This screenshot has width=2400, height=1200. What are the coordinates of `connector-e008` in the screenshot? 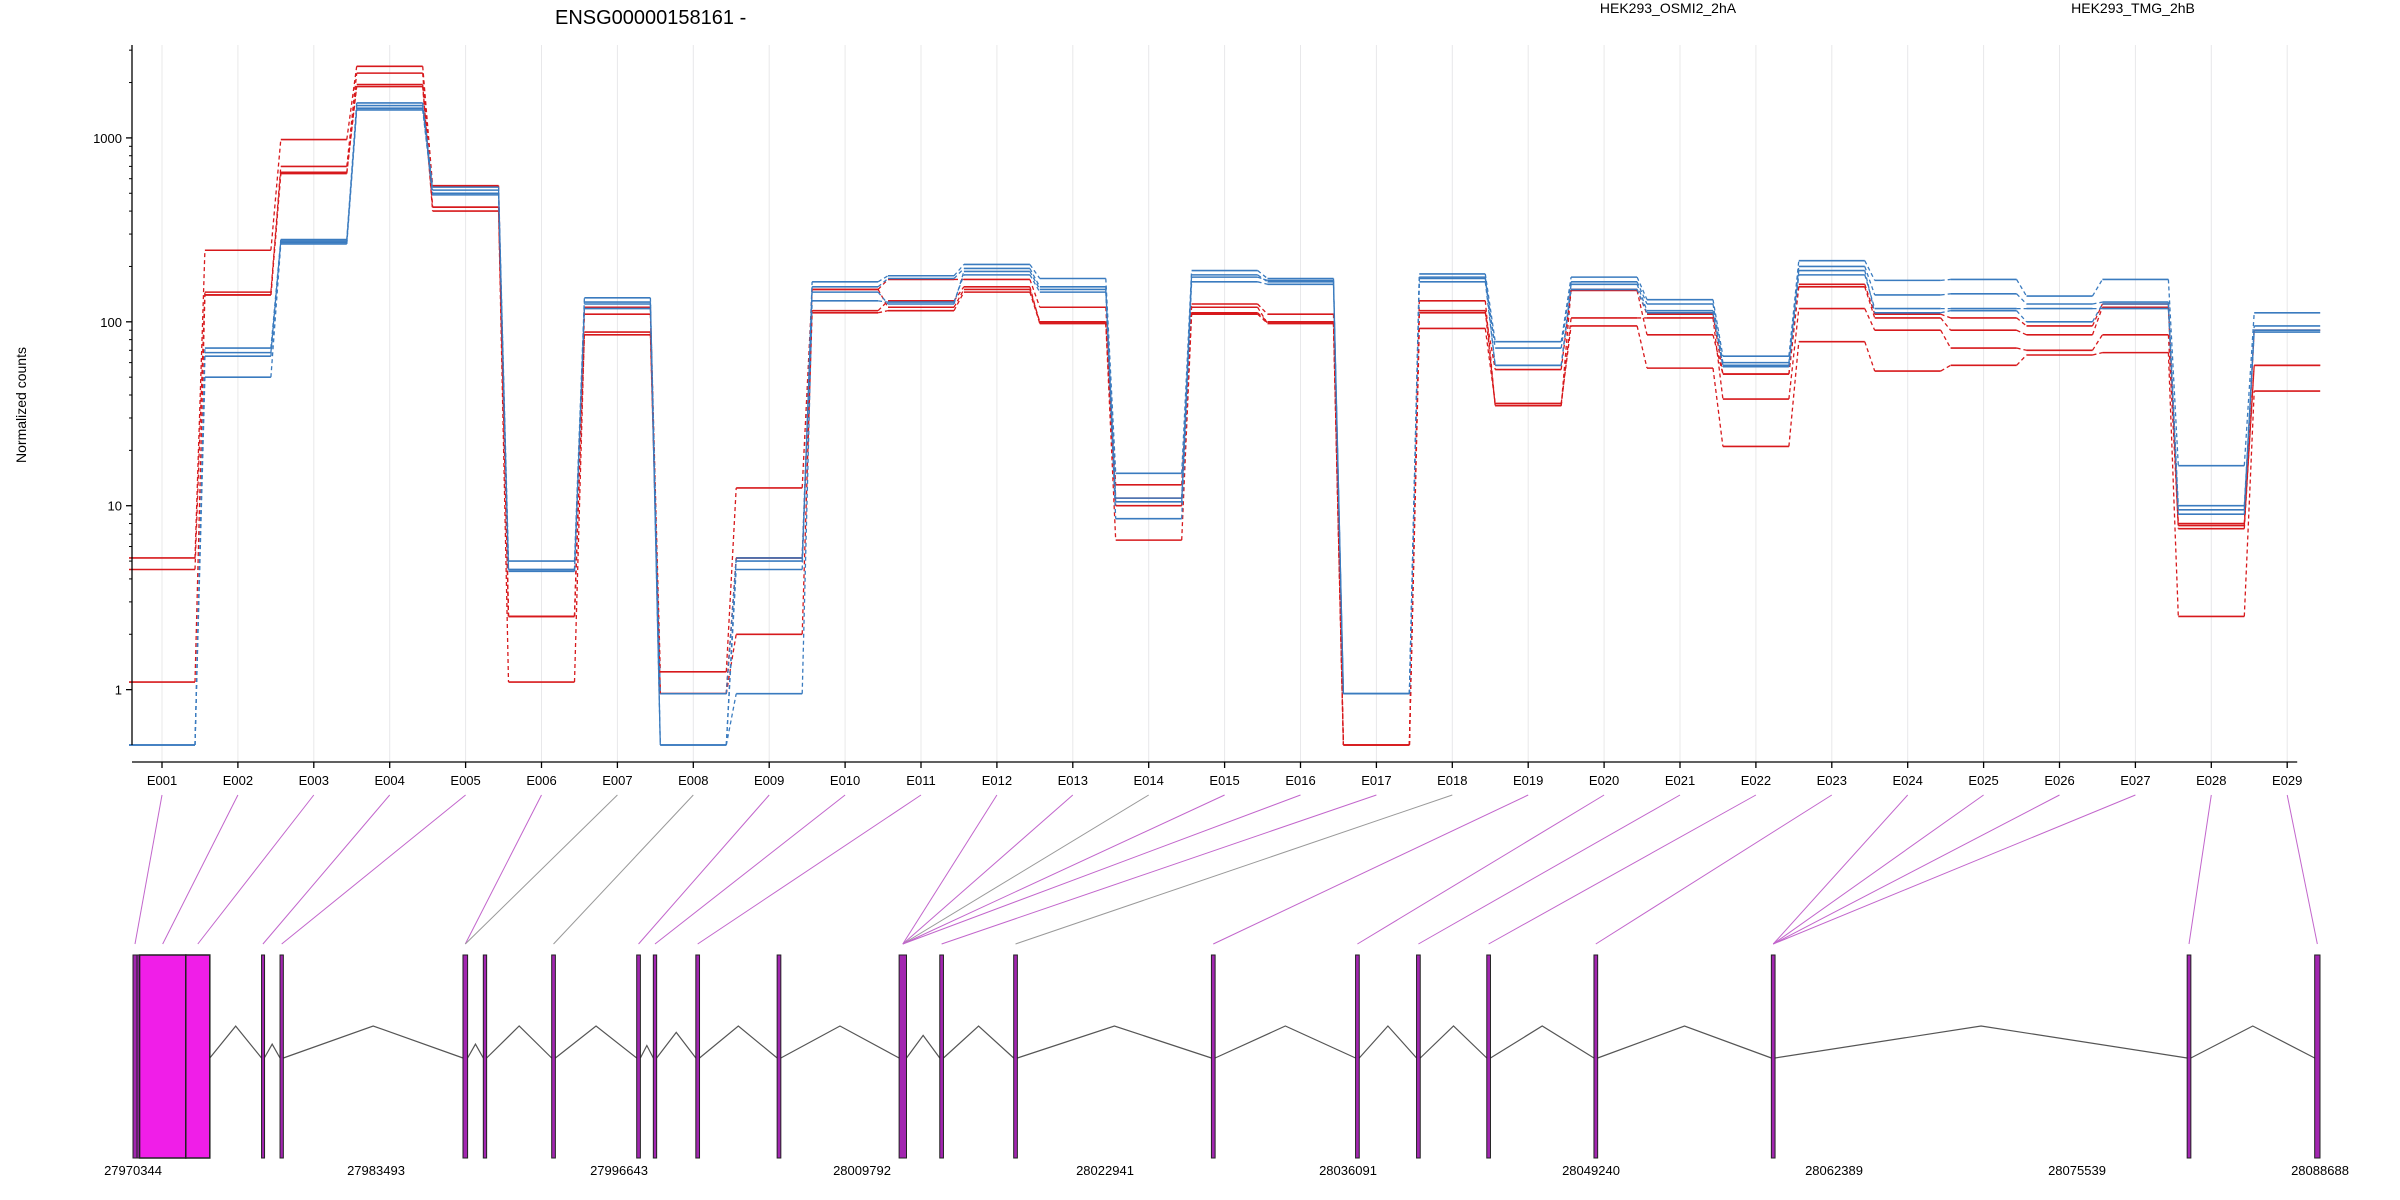 It's located at (623, 869).